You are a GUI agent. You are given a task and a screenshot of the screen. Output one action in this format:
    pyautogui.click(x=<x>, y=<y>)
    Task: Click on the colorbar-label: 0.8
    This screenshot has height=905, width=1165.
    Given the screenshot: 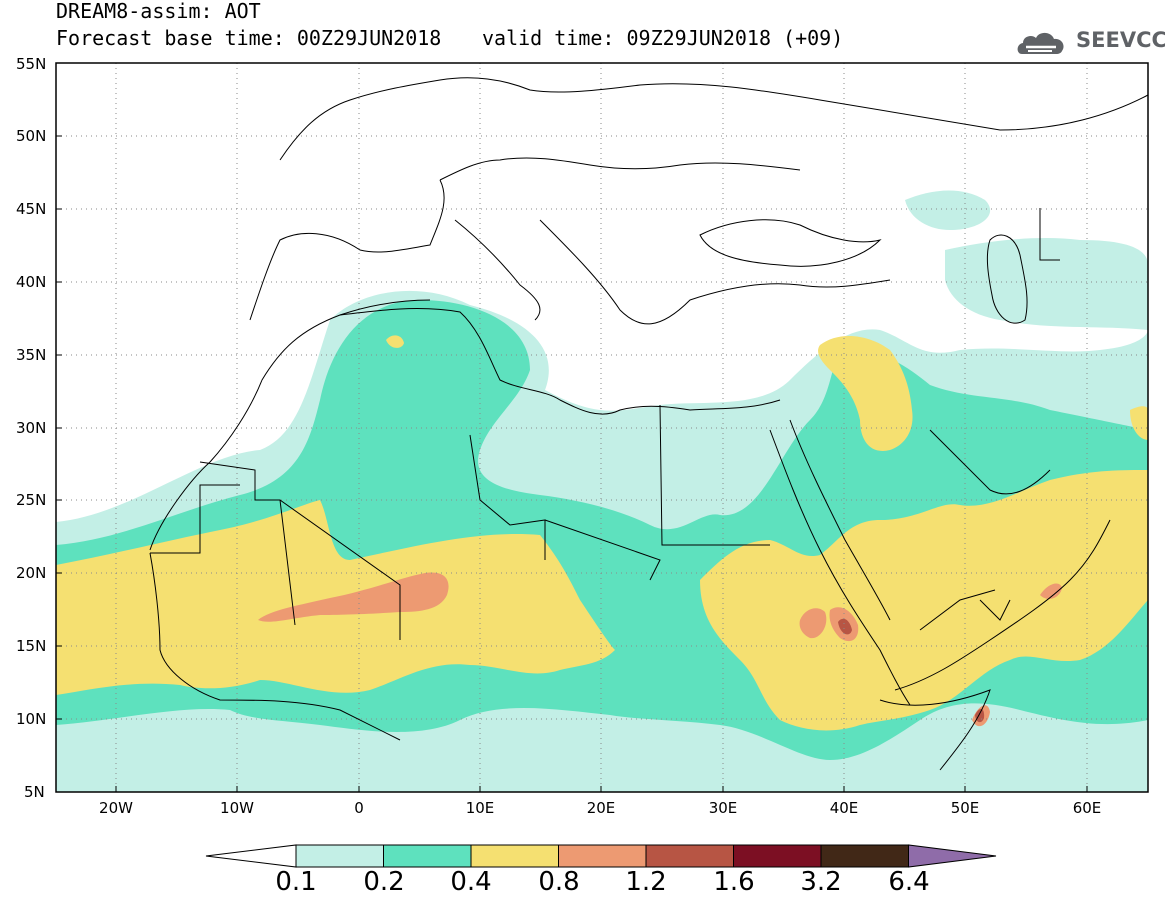 What is the action you would take?
    pyautogui.click(x=559, y=882)
    